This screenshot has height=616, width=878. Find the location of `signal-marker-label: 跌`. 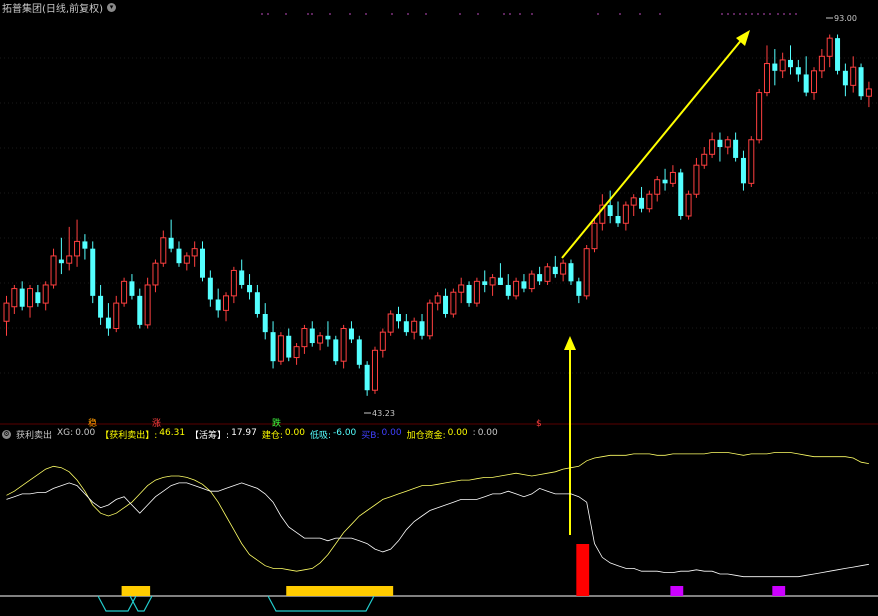

signal-marker-label: 跌 is located at coordinates (276, 423).